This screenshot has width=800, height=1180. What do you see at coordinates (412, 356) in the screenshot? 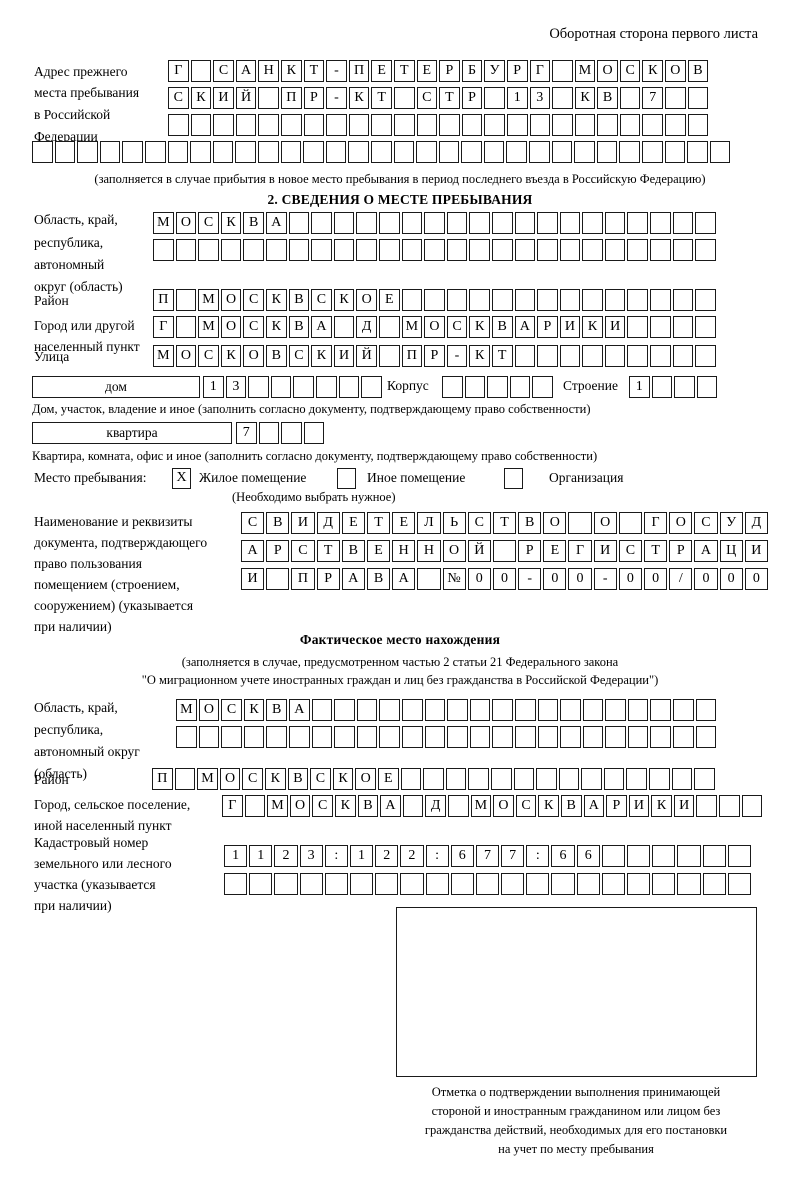
I see `char-cell: П` at bounding box center [412, 356].